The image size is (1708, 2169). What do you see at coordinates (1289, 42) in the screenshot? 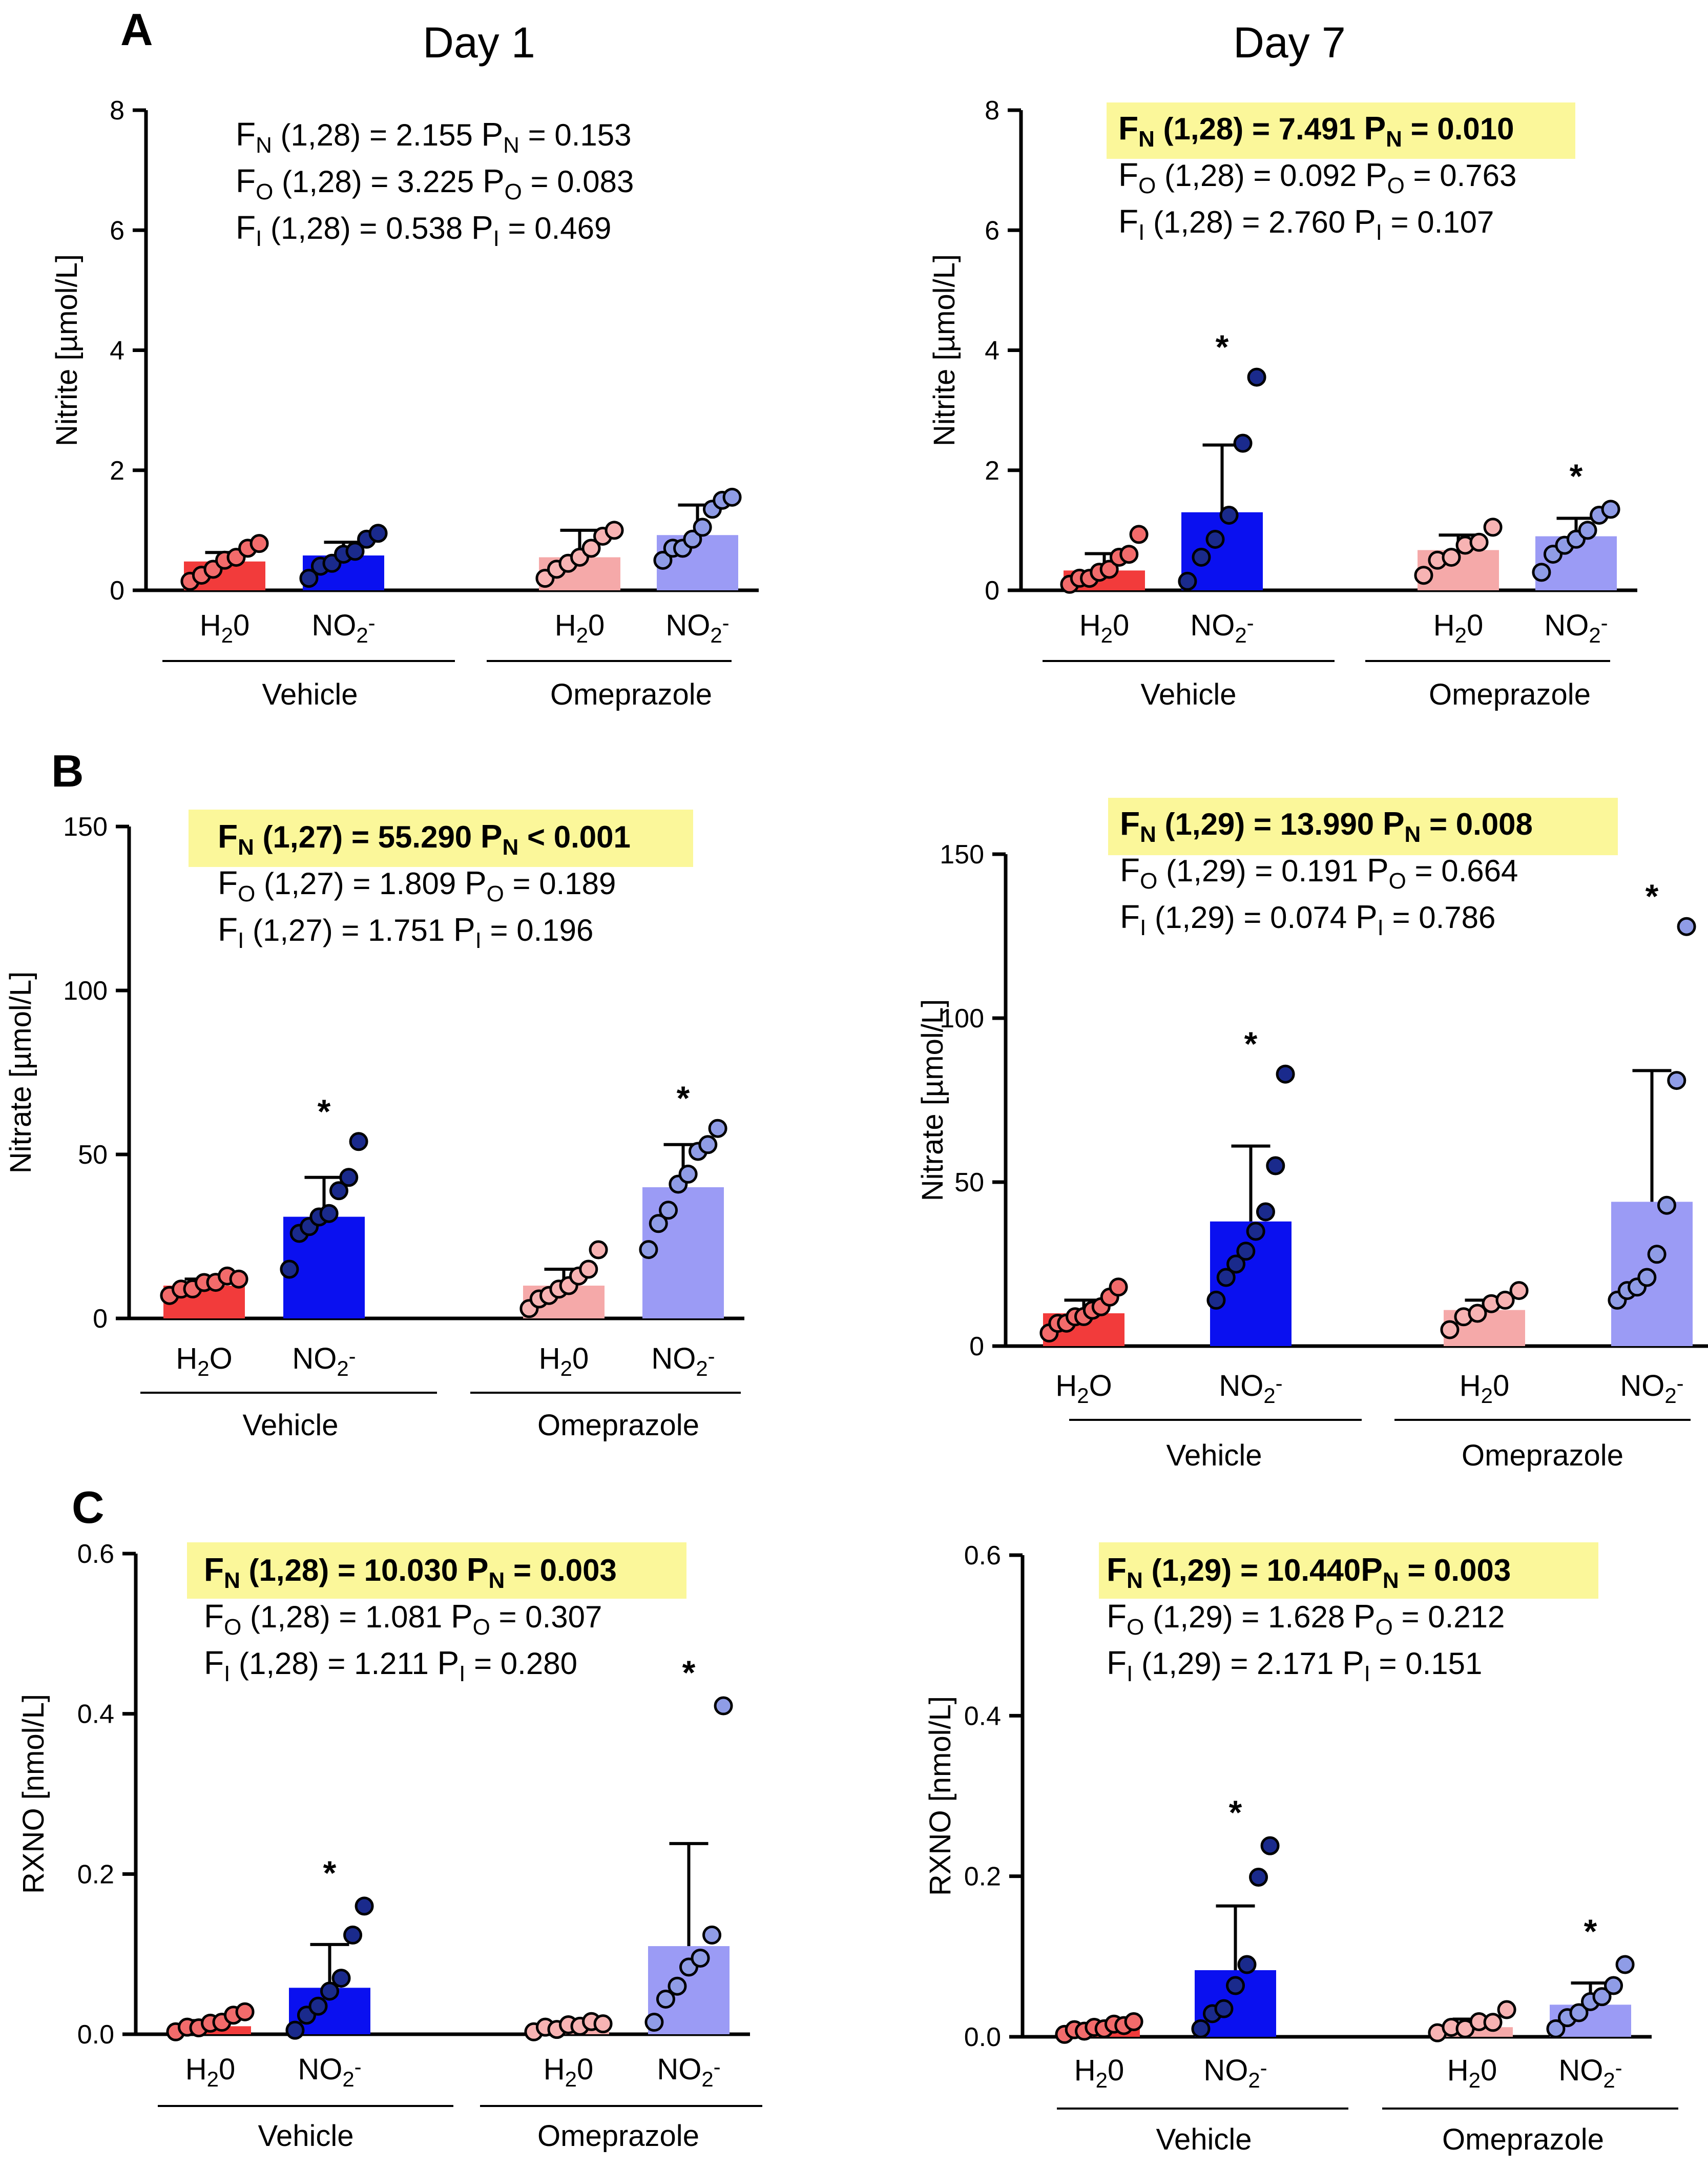
I see `column-title-day7: Day 7` at bounding box center [1289, 42].